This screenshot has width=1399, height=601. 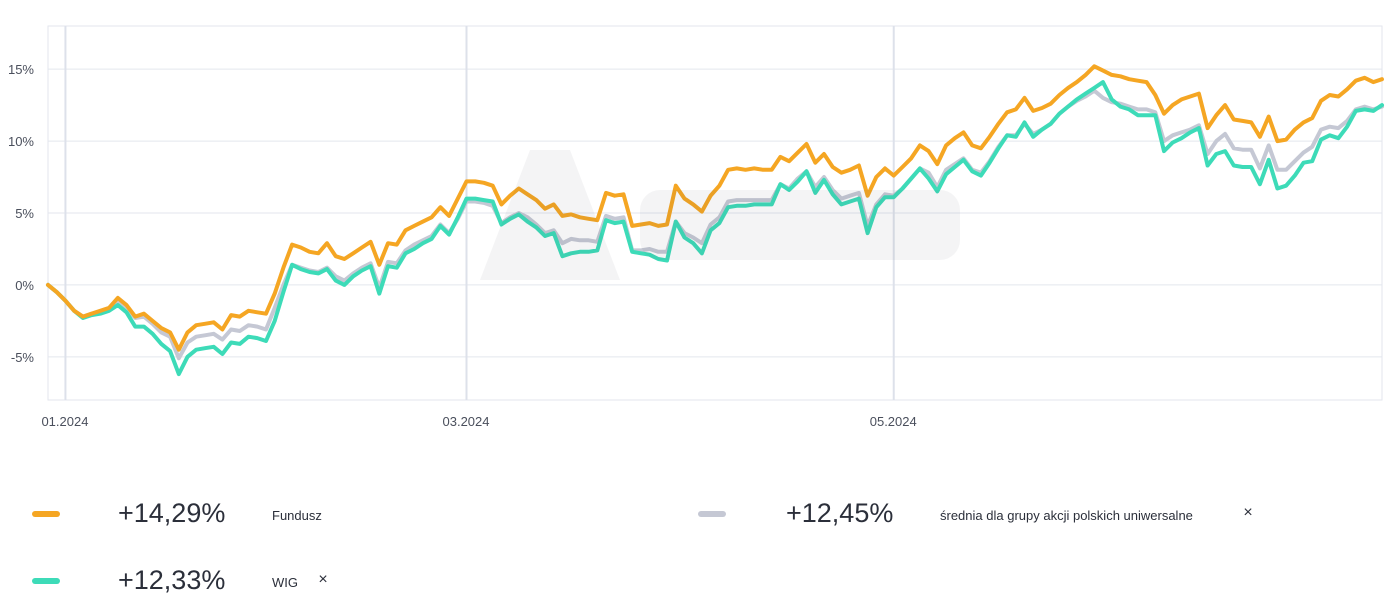 What do you see at coordinates (21, 69) in the screenshot?
I see `y-tick-label: 15%` at bounding box center [21, 69].